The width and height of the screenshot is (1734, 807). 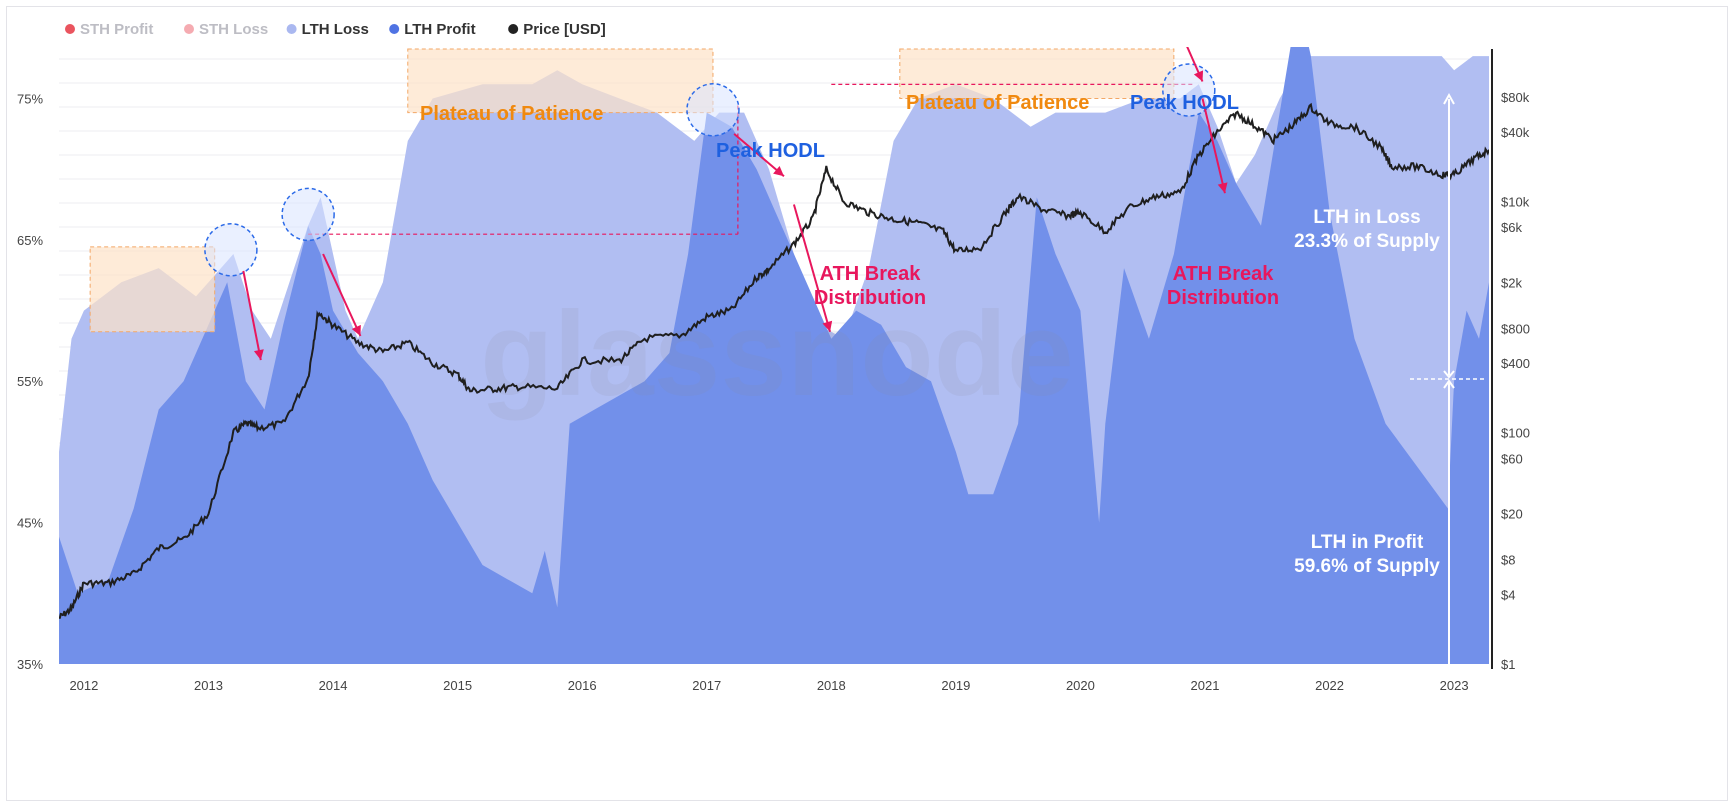 What do you see at coordinates (30, 240) in the screenshot?
I see `y-left-tick-label: 65%` at bounding box center [30, 240].